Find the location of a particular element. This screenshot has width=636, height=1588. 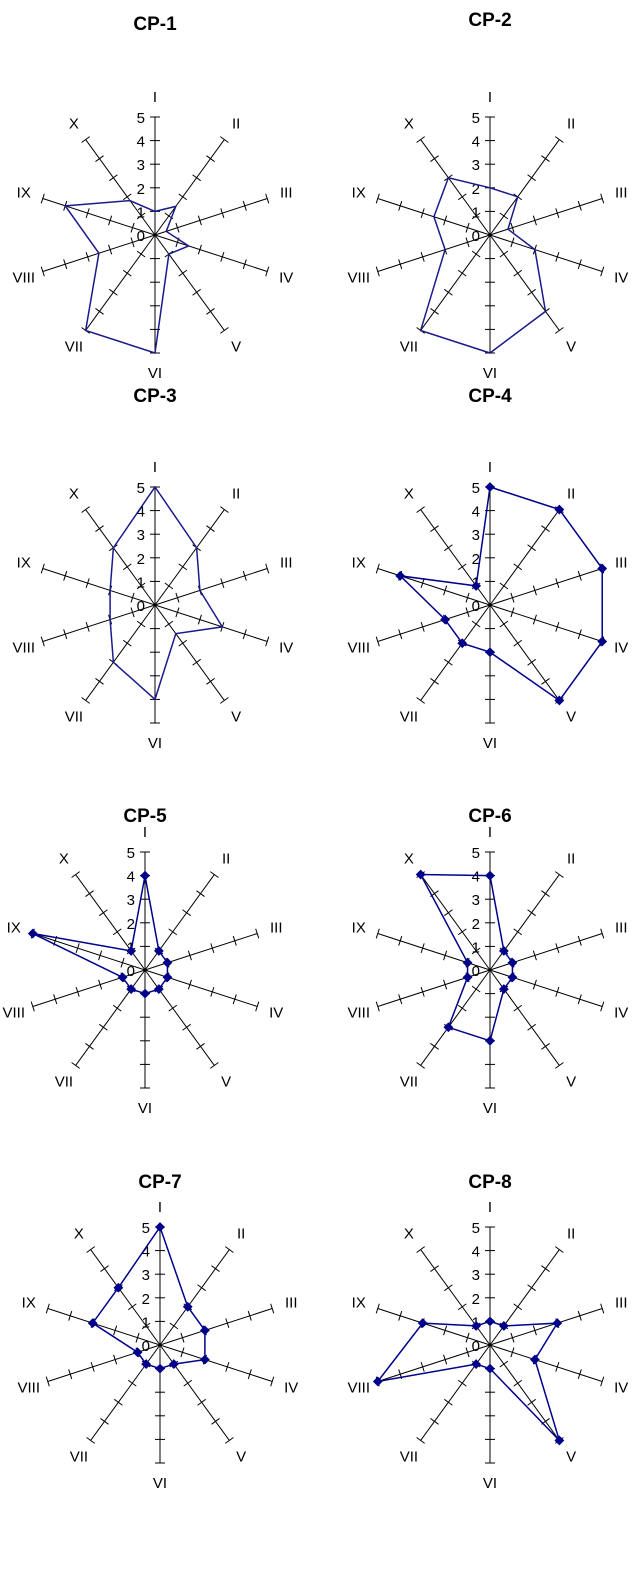

series-line is located at coordinates (500, 594).